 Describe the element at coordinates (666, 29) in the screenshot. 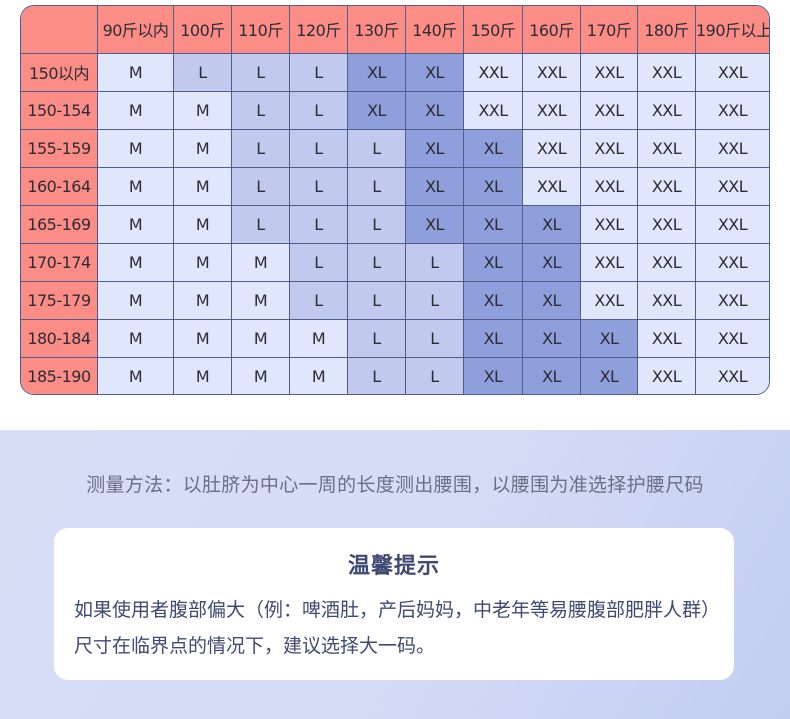

I see `column-header: 180斤` at that location.